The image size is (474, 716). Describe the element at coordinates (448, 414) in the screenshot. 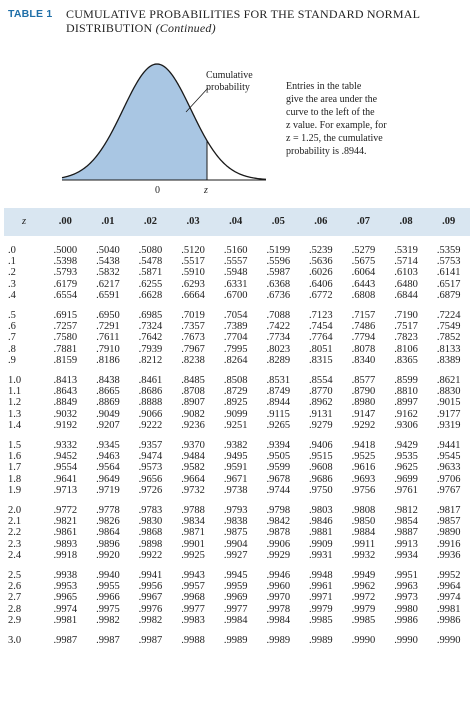

I see `probability-cell: .9177` at that location.